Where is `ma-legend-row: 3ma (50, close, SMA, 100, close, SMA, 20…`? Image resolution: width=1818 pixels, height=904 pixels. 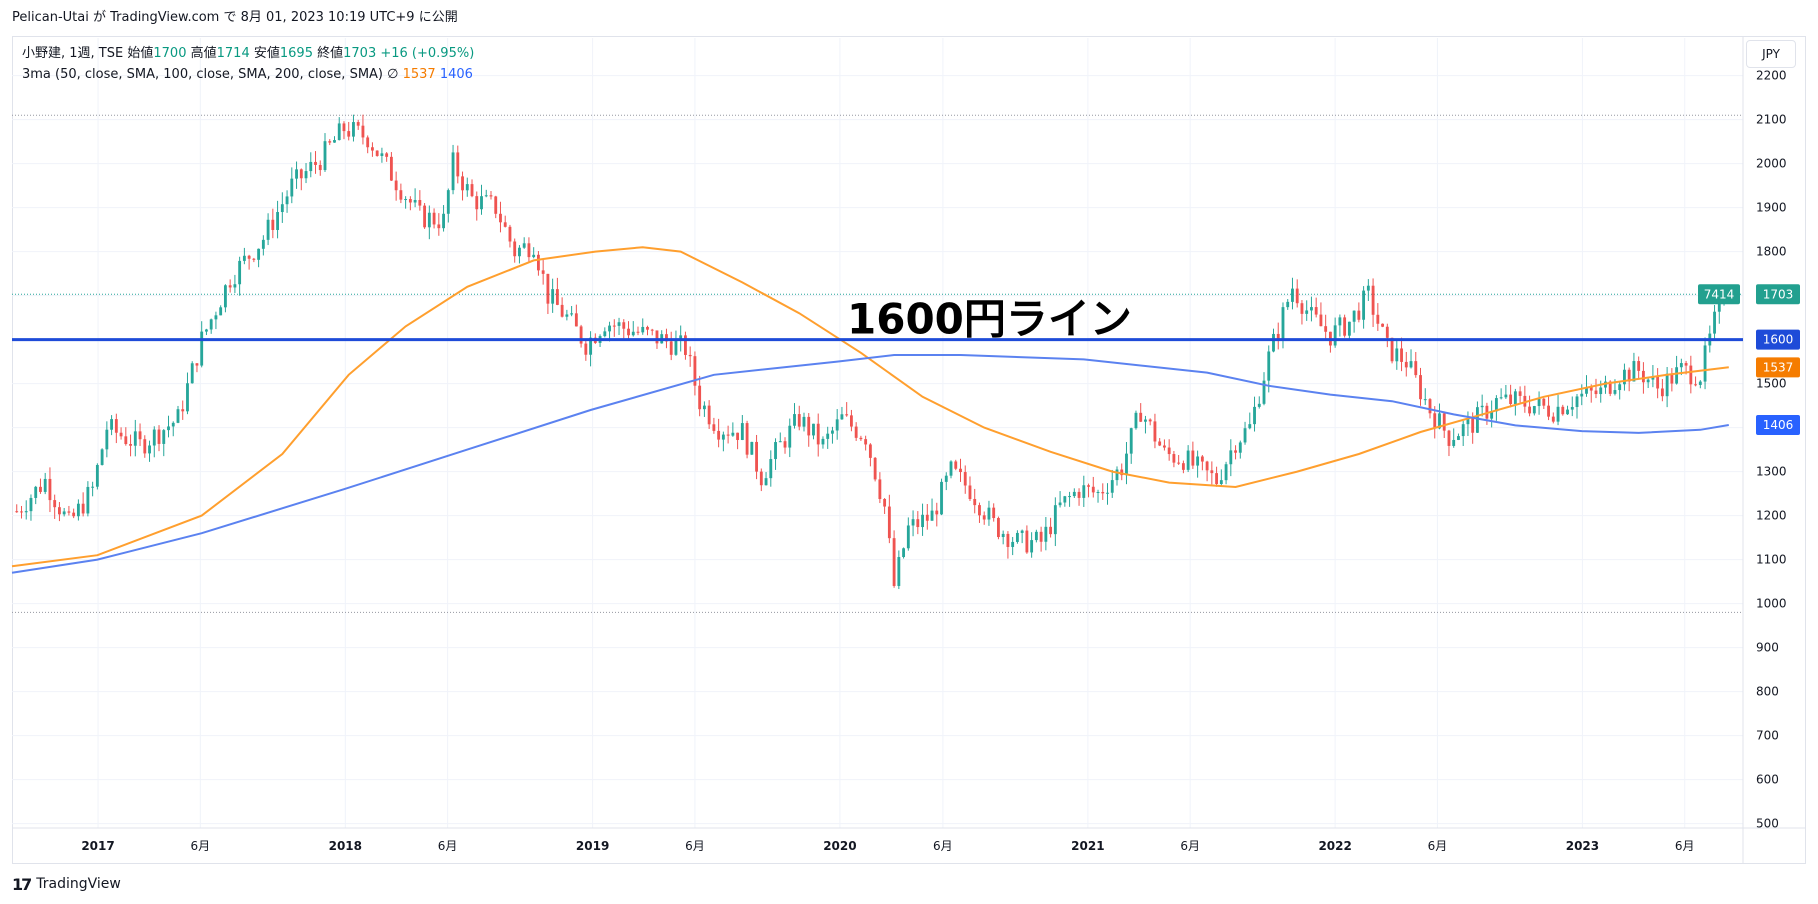 ma-legend-row: 3ma (50, close, SMA, 100, close, SMA, 20… is located at coordinates (248, 74).